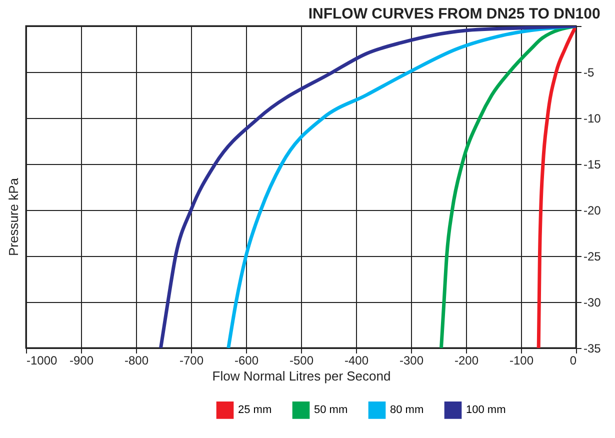  What do you see at coordinates (556, 187) in the screenshot?
I see `line-series` at bounding box center [556, 187].